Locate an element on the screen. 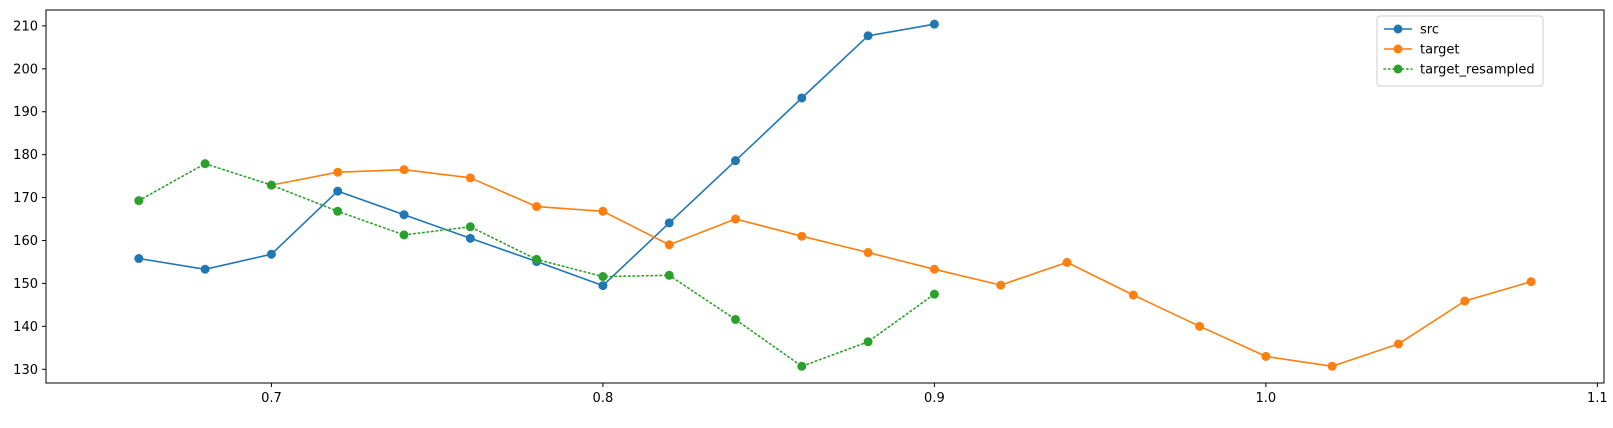 The width and height of the screenshot is (1613, 428). x-tick-label: 0.7 is located at coordinates (271, 398).